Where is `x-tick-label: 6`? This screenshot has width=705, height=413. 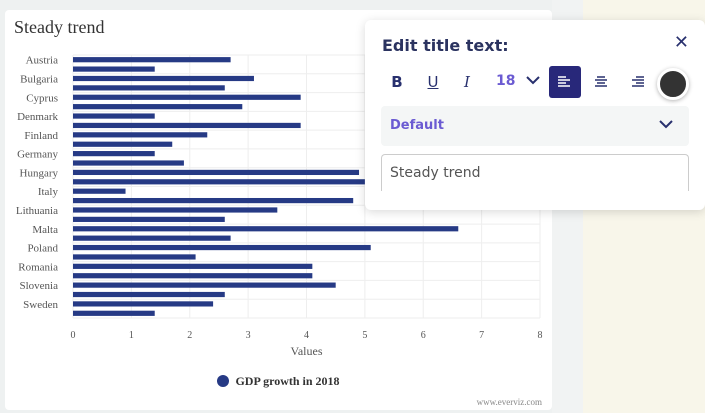 x-tick-label: 6 is located at coordinates (423, 335).